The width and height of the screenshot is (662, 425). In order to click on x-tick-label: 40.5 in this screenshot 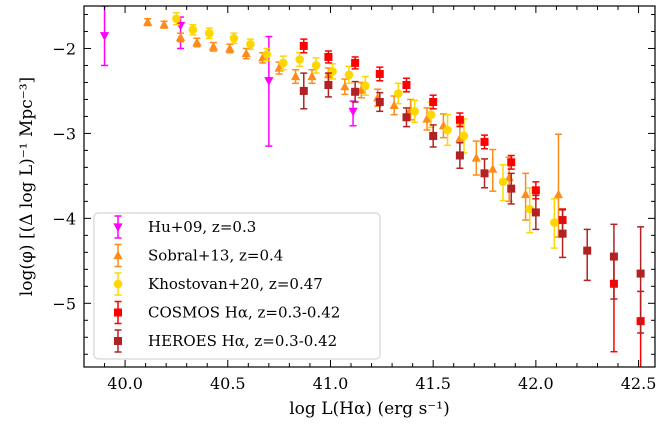, I will do `click(228, 383)`.